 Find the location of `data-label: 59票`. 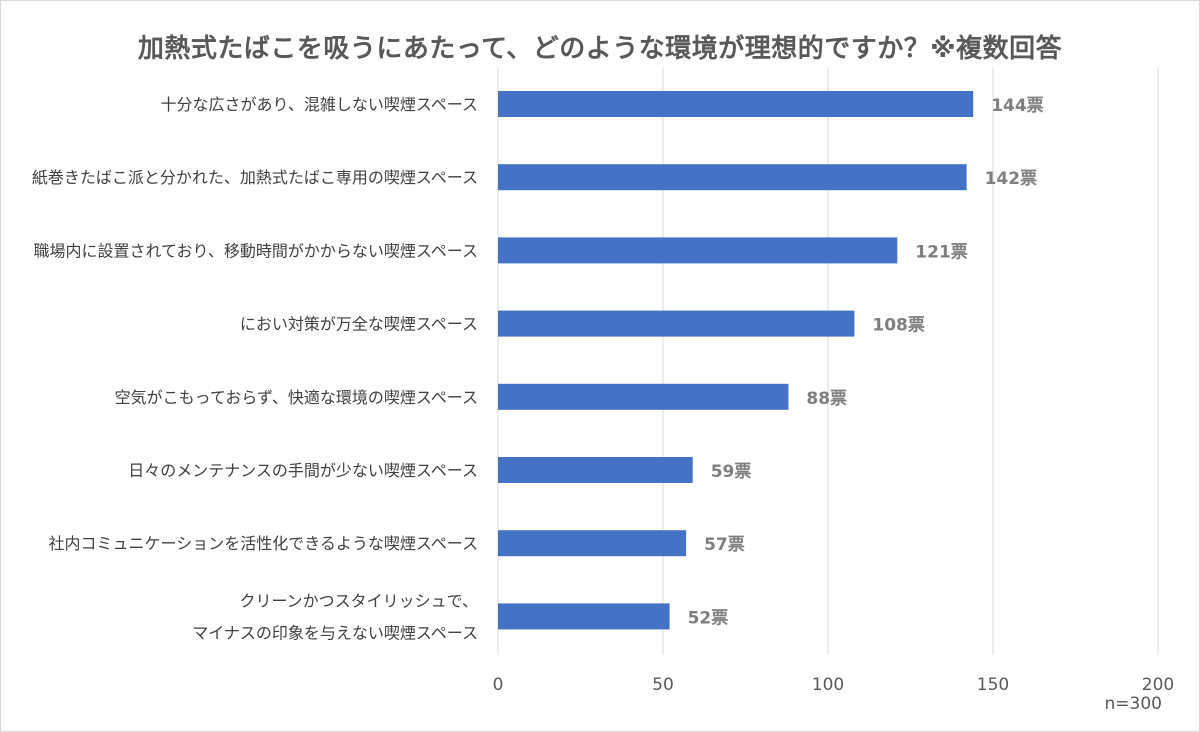

data-label: 59票 is located at coordinates (731, 472).